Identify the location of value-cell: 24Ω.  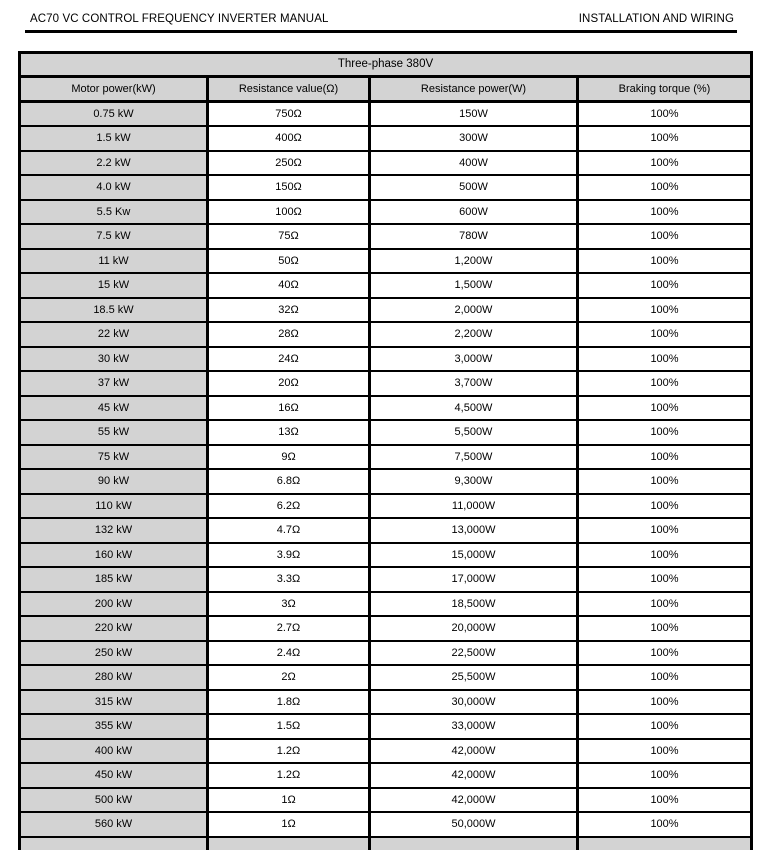
(288, 358).